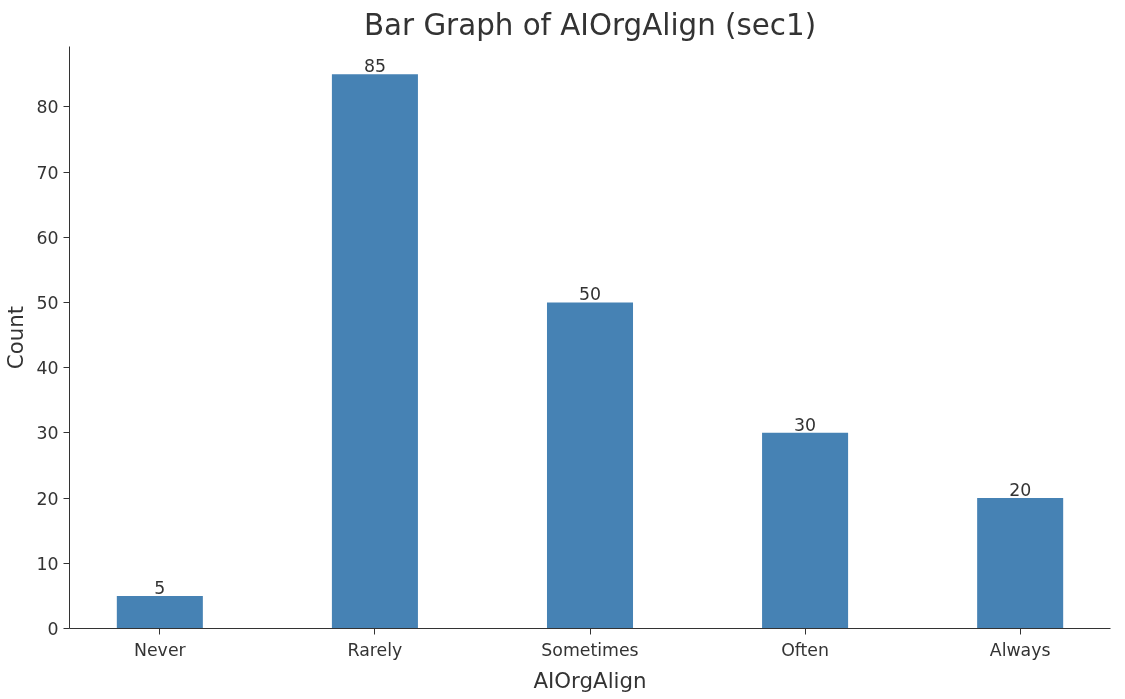  What do you see at coordinates (1020, 490) in the screenshot?
I see `data-label: 20` at bounding box center [1020, 490].